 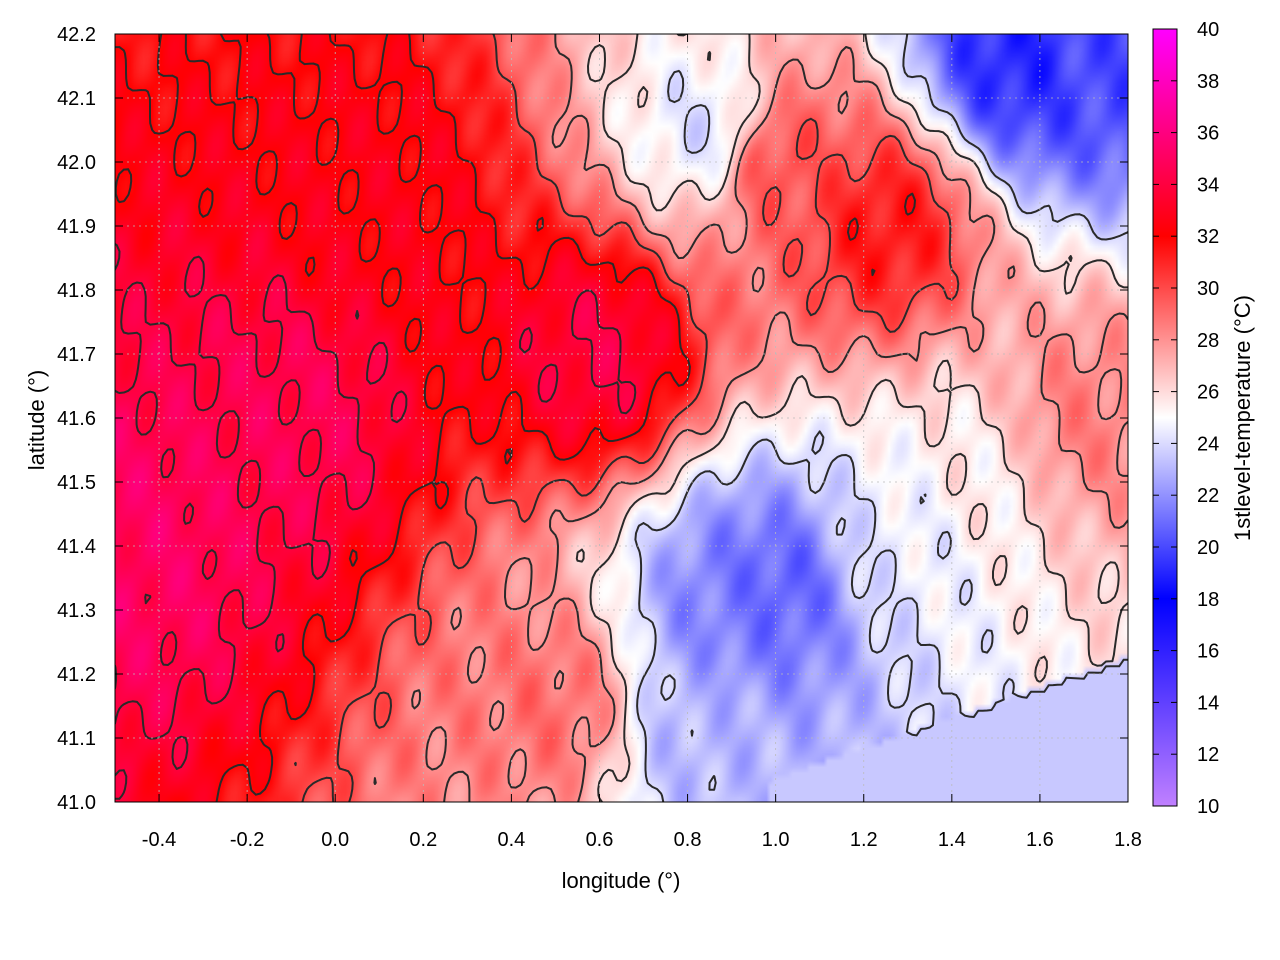 I want to click on colorbar-tick-label: 30, so click(x=1208, y=289).